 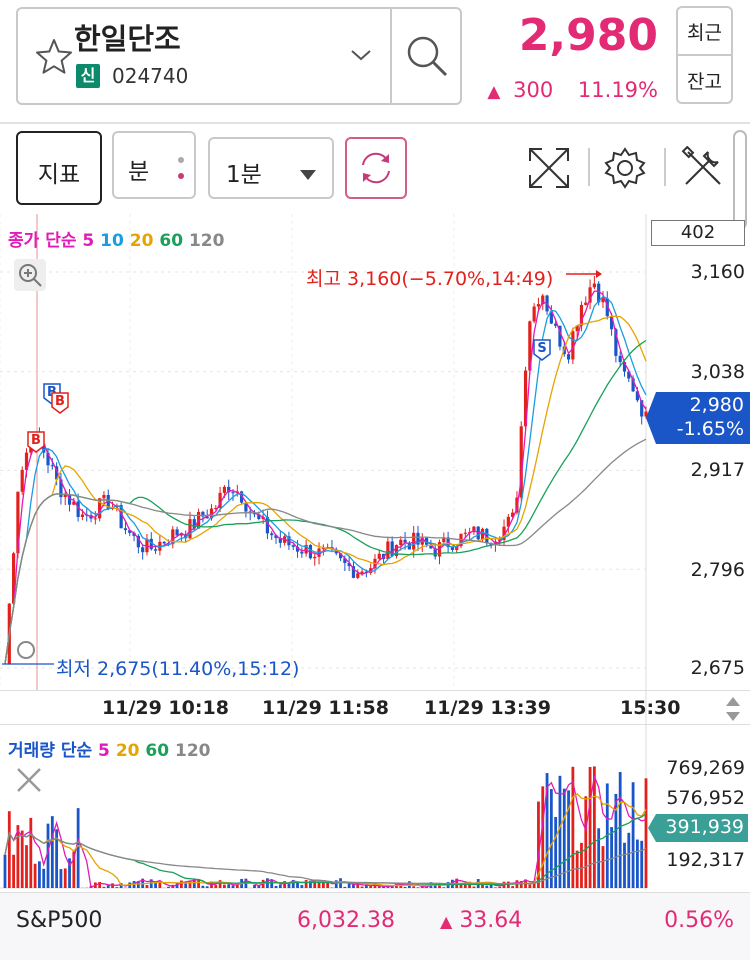 What do you see at coordinates (599, 274) in the screenshot?
I see `max-arrow-head` at bounding box center [599, 274].